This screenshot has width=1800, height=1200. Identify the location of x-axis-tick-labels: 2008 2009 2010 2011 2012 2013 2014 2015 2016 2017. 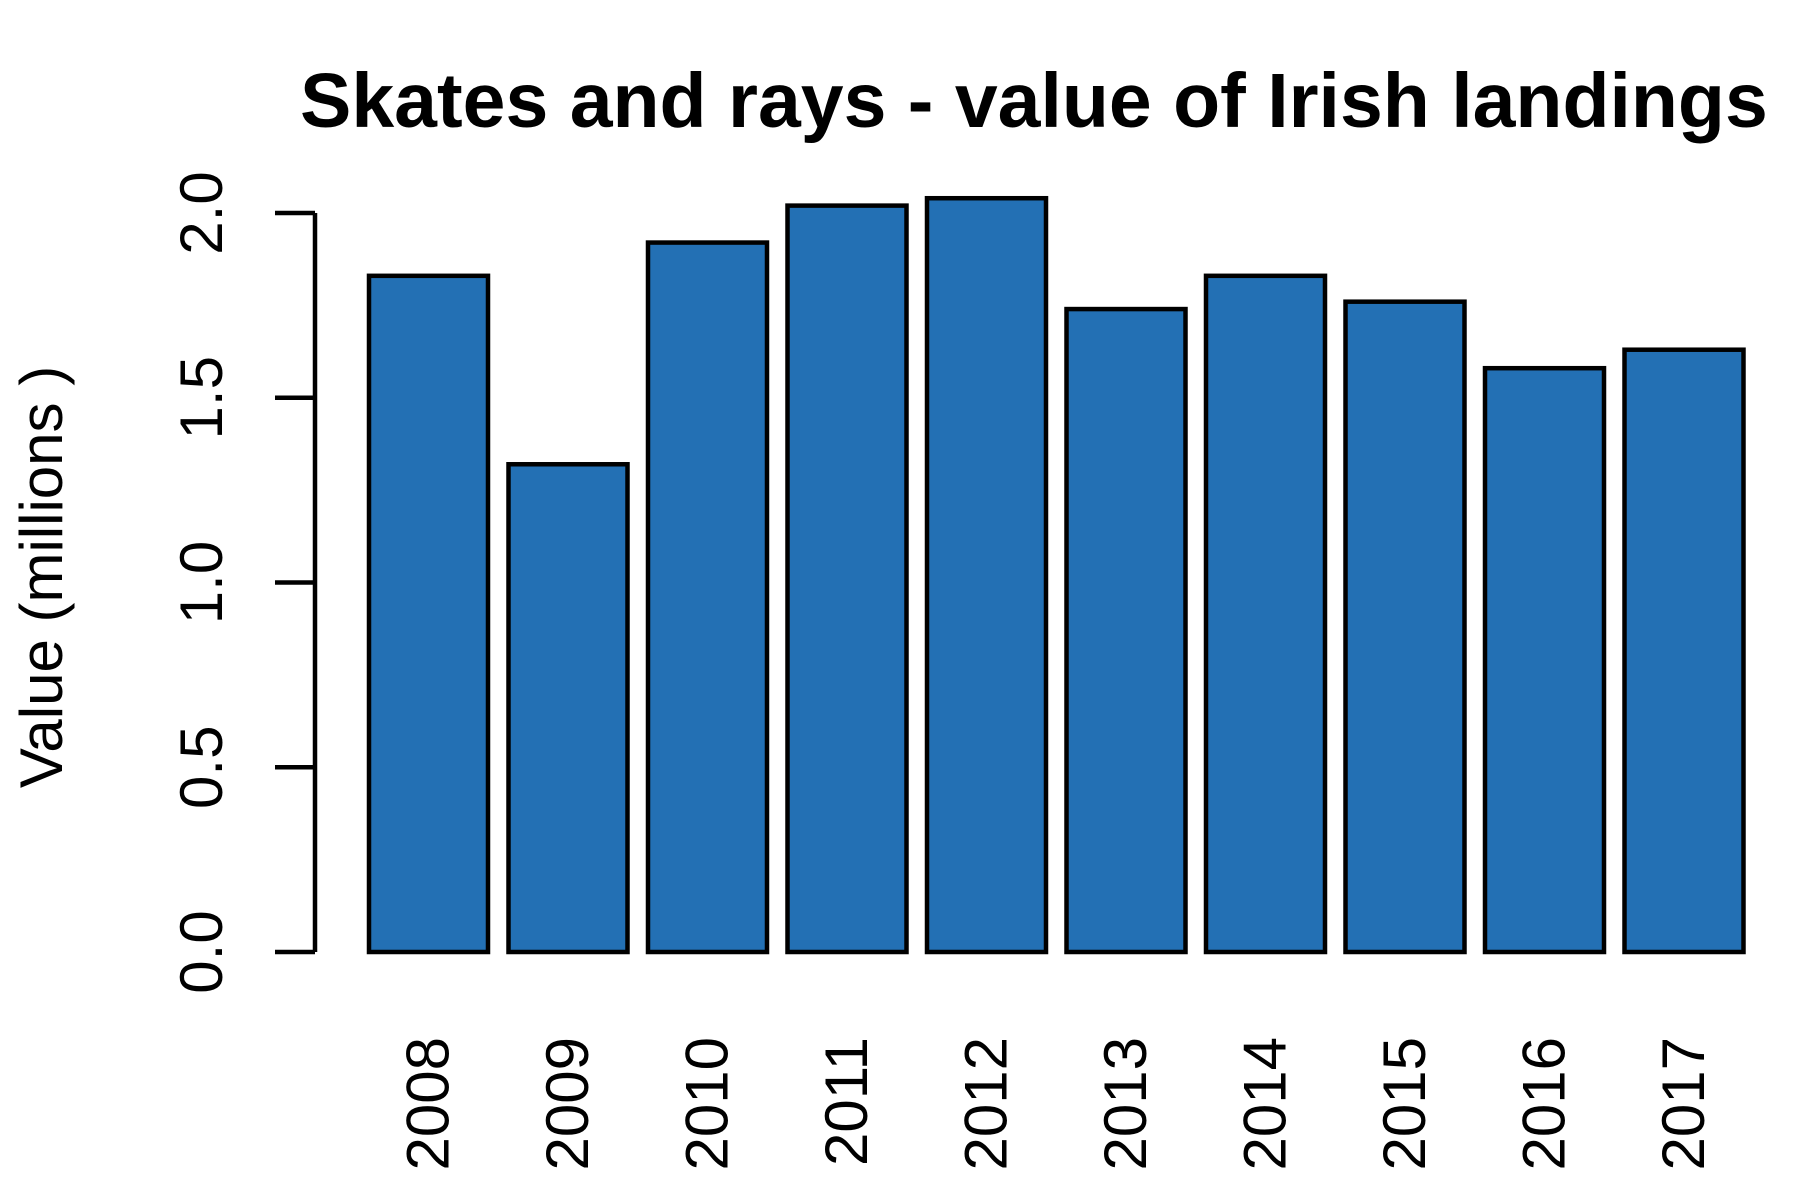
(1056, 1103).